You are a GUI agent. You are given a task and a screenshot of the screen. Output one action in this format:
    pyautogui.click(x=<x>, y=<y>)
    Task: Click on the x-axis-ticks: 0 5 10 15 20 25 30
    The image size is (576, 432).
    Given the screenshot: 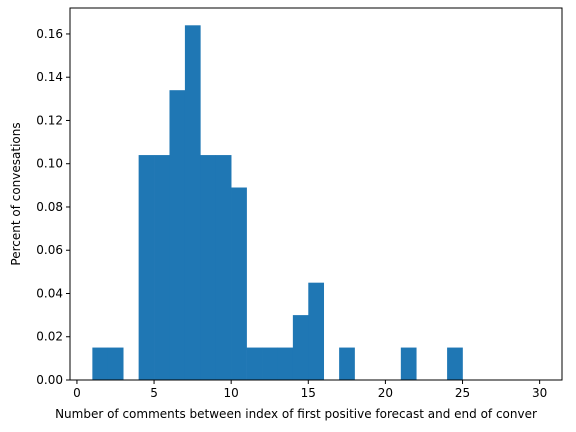 What is the action you would take?
    pyautogui.click(x=310, y=390)
    